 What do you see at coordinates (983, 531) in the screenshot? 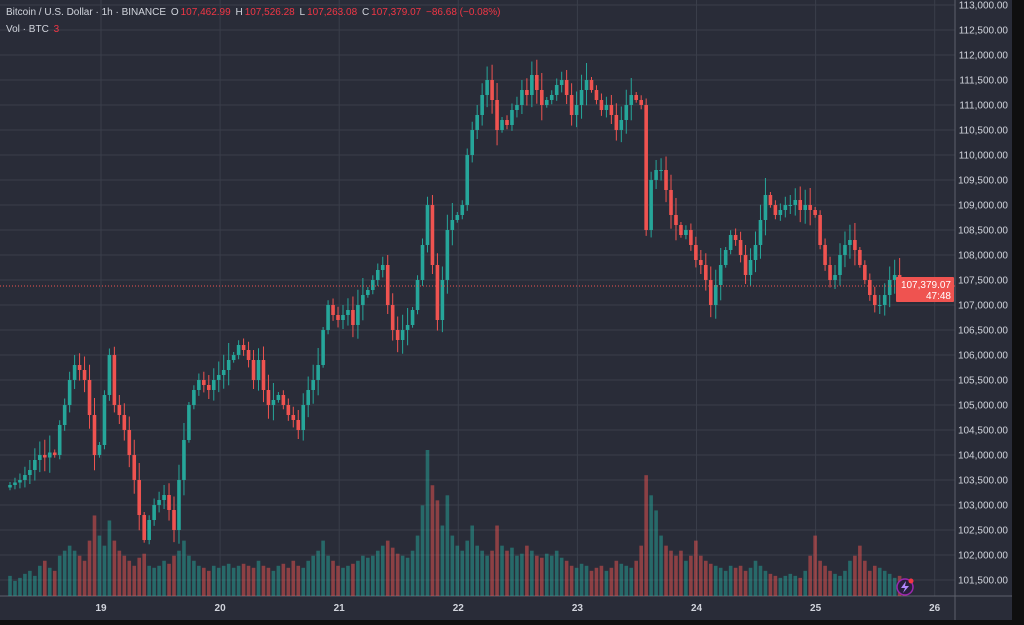
I see `y-tick-label: 102,500.00` at bounding box center [983, 531].